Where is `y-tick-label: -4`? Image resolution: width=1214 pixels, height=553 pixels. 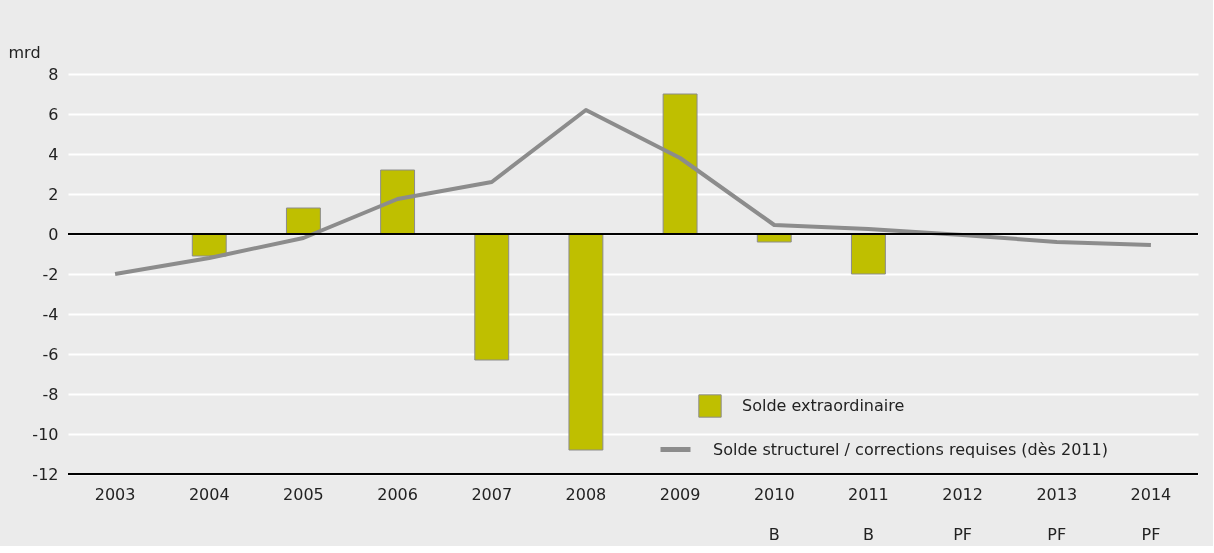 y-tick-label: -4 is located at coordinates (50, 314).